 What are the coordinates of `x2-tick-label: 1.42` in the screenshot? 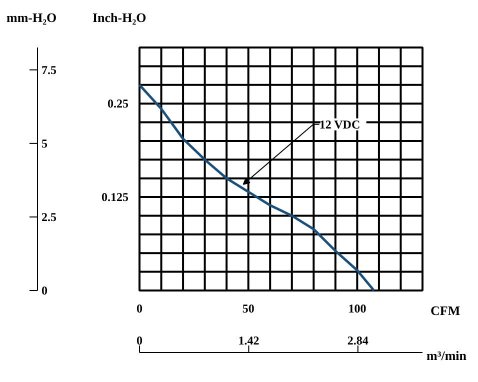 It's located at (249, 341).